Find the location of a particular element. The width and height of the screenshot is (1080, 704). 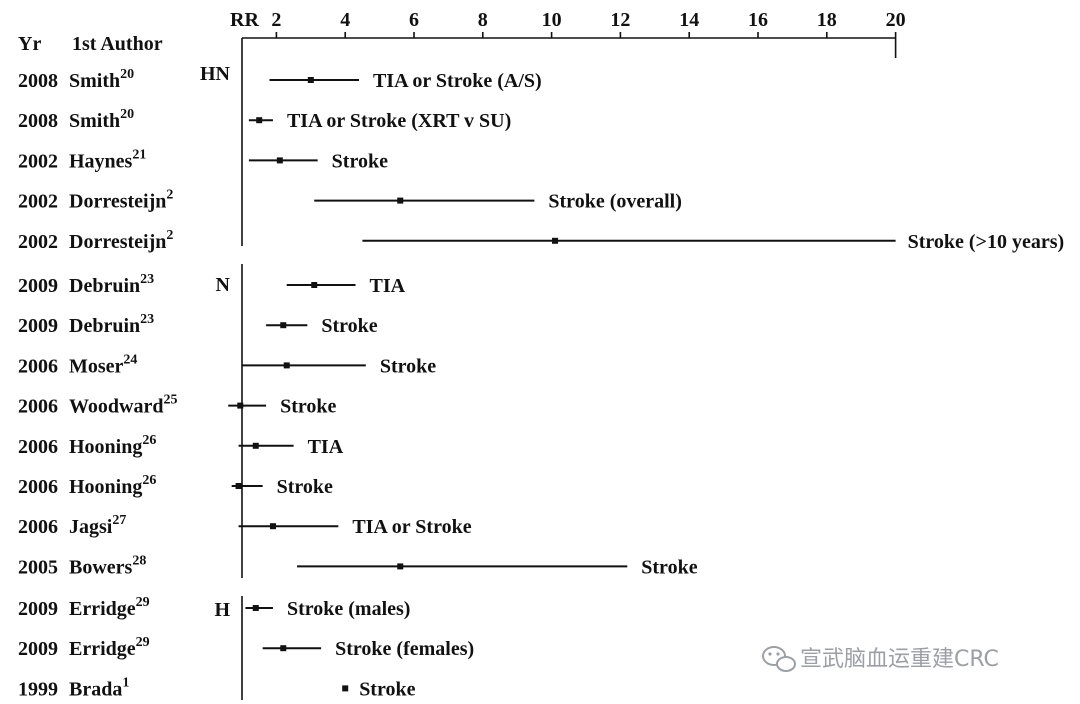

study-author: Debruin23 is located at coordinates (111, 284).